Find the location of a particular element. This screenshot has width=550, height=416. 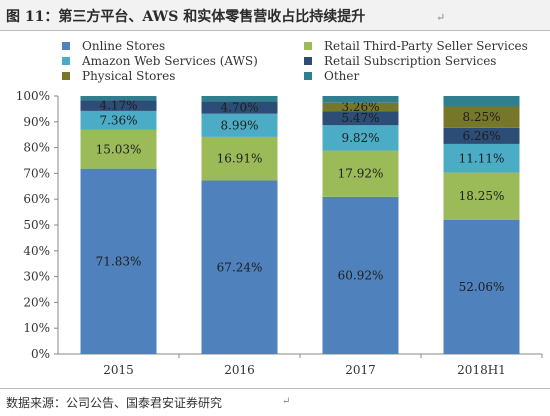

data-label: 4.17% is located at coordinates (118, 106).